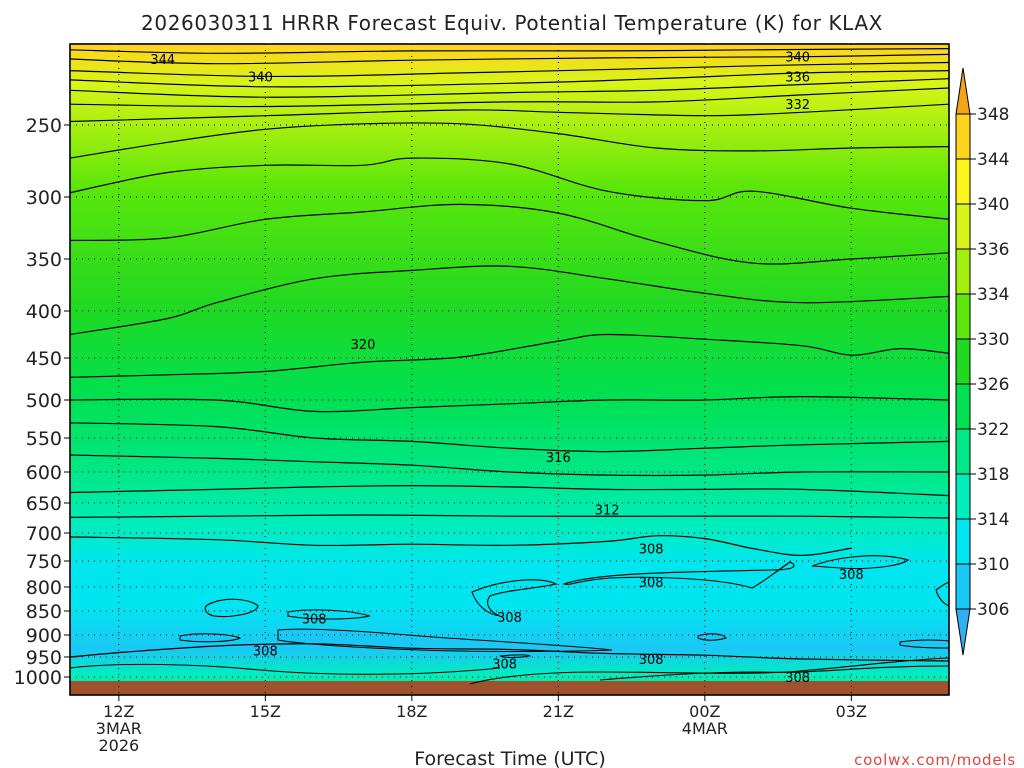  I want to click on colorbar-label: 318, so click(993, 475).